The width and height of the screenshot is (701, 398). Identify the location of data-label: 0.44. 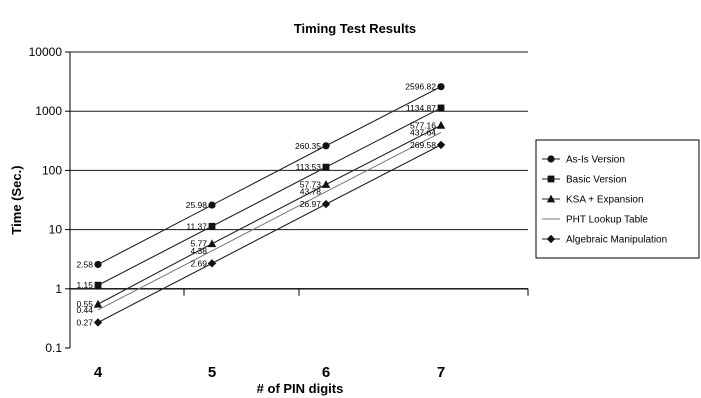
(84, 310).